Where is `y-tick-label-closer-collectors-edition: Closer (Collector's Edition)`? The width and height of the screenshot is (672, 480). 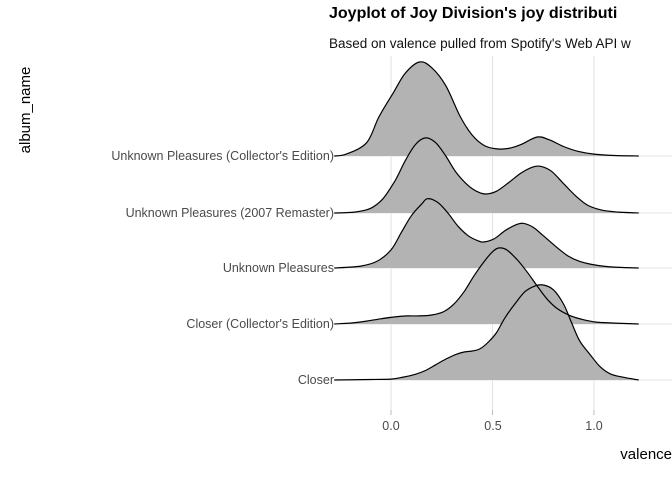
y-tick-label-closer-collectors-edition: Closer (Collector's Edition) is located at coordinates (260, 324).